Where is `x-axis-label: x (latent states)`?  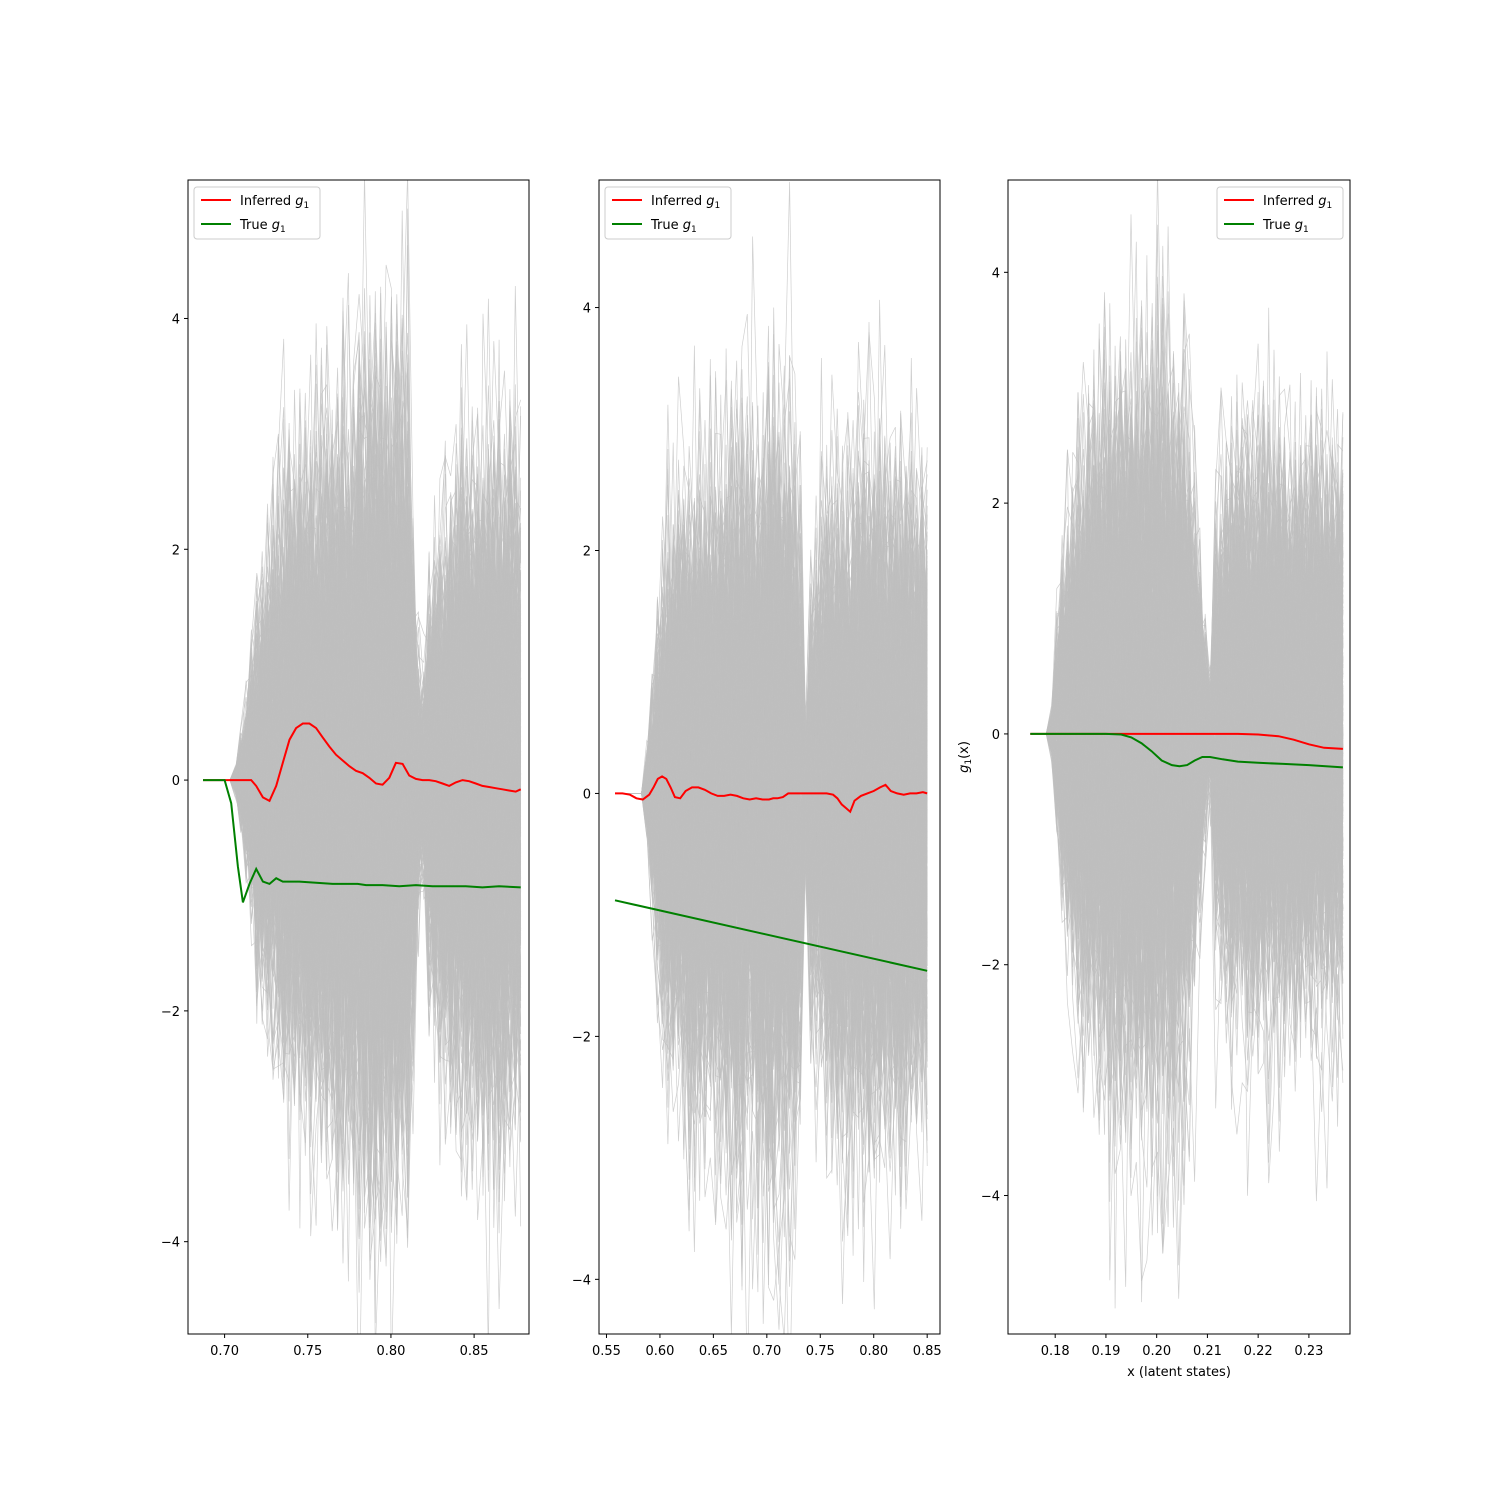
x-axis-label: x (latent states) is located at coordinates (1179, 1372).